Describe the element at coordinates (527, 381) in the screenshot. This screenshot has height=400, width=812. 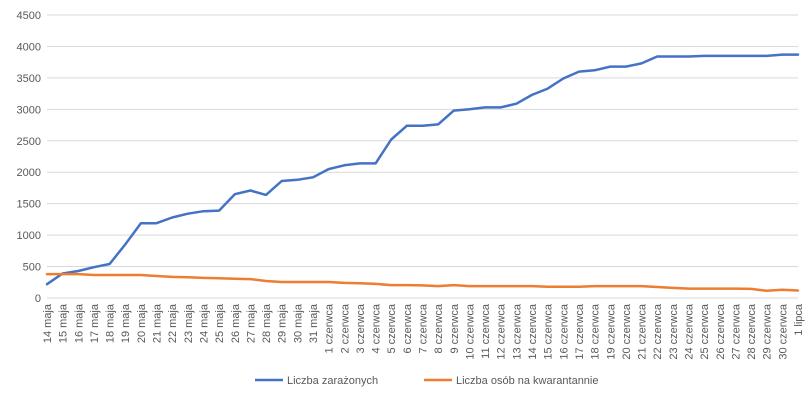
I see `legend-label: Liczba osób na kwarantannie` at that location.